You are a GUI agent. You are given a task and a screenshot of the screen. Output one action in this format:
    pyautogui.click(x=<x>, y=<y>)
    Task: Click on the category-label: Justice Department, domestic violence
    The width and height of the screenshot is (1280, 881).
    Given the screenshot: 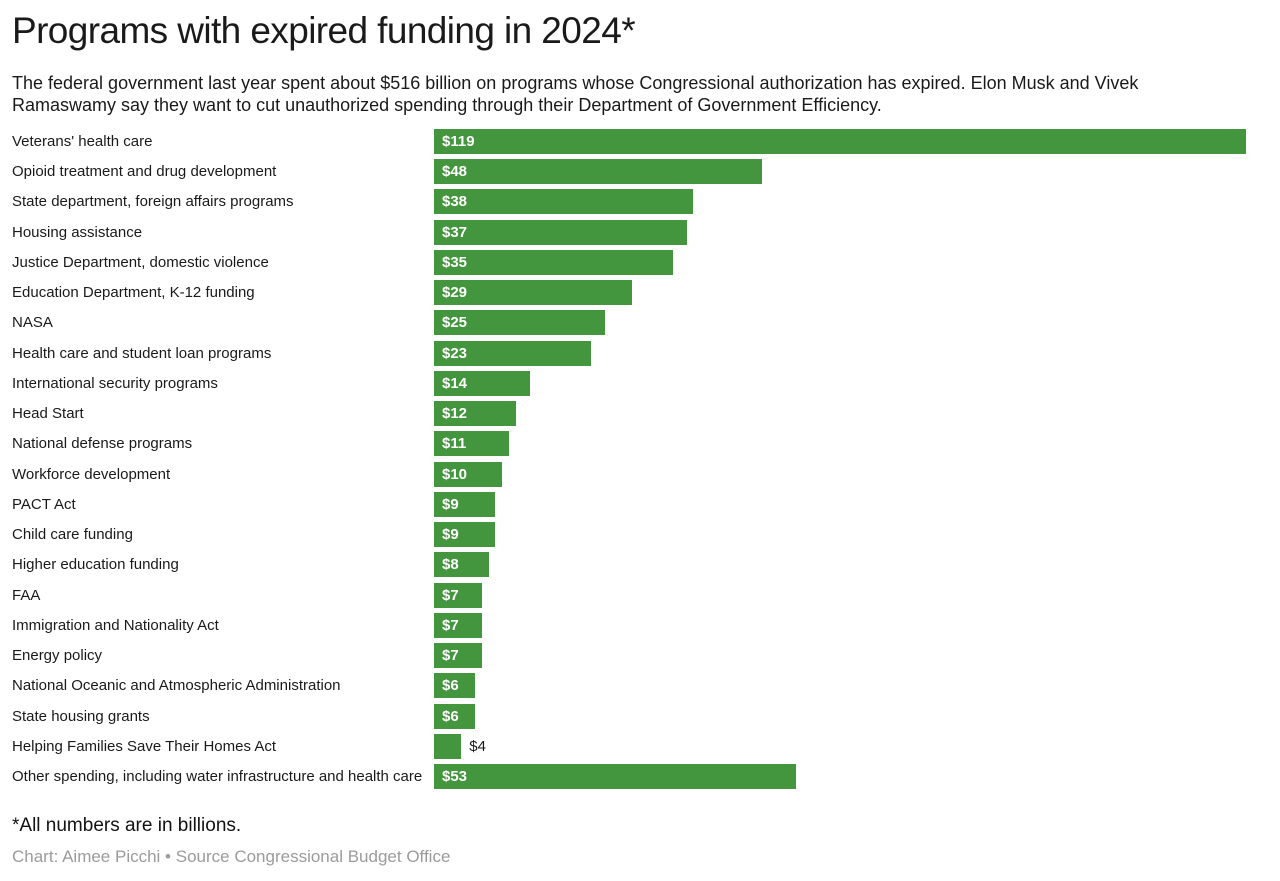 What is the action you would take?
    pyautogui.click(x=140, y=262)
    